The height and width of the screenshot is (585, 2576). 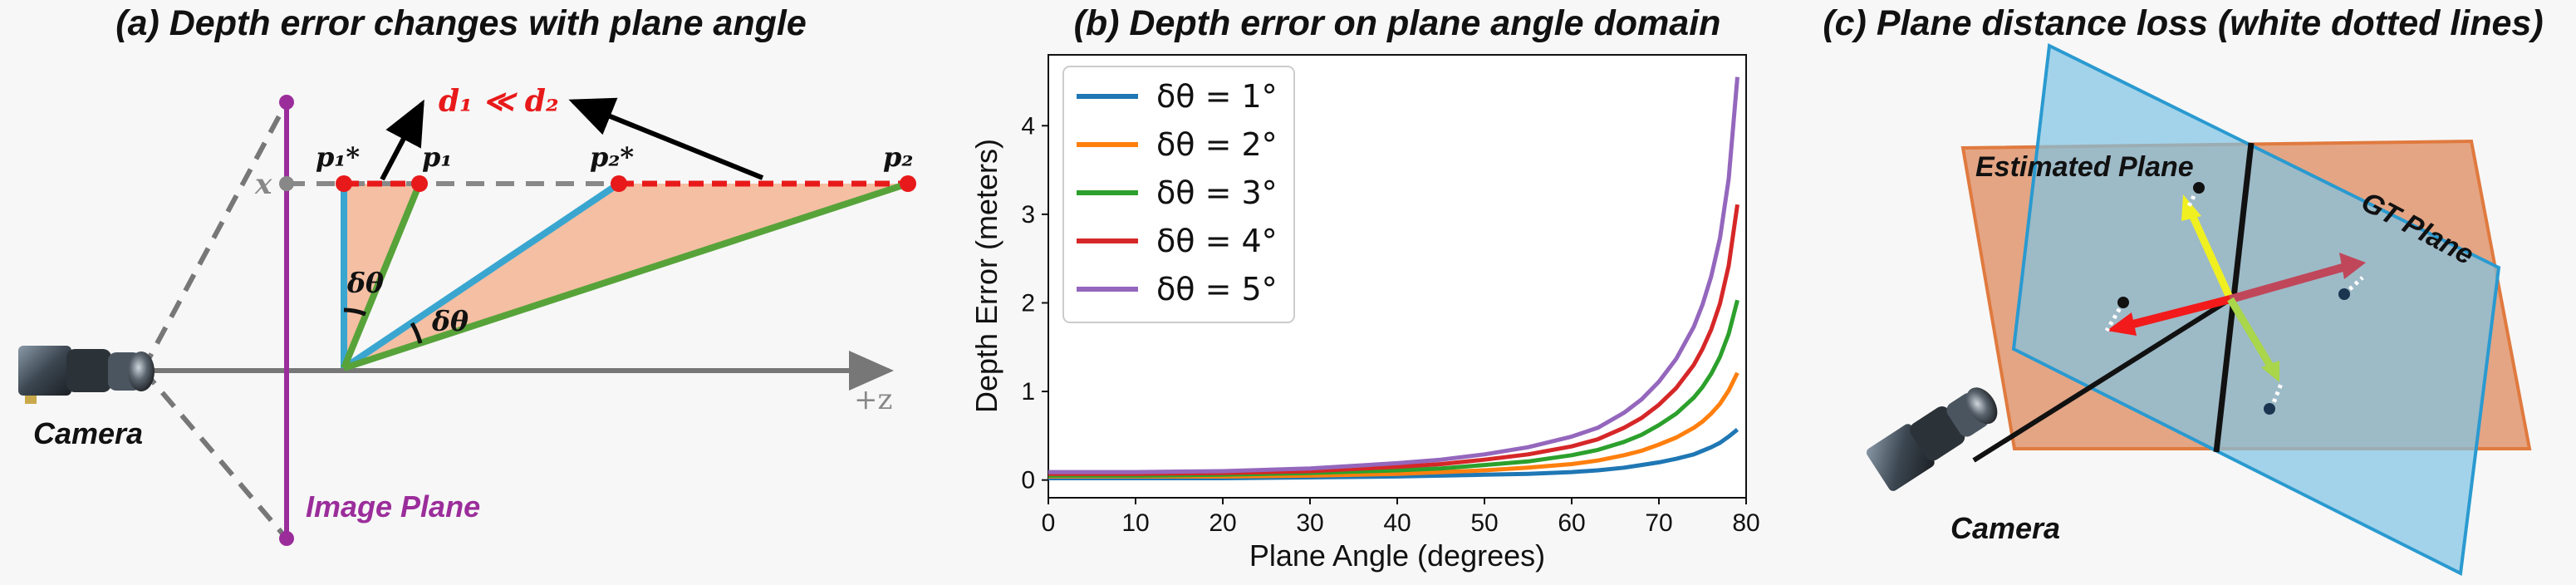 I want to click on x-tick-label: 70, so click(x=1658, y=523).